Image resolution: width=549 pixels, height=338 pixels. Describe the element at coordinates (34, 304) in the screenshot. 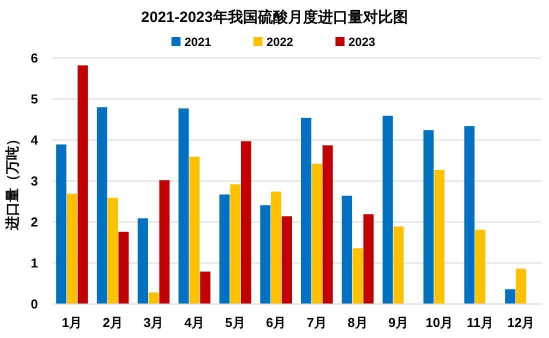

I see `y-tick-label: 0` at that location.